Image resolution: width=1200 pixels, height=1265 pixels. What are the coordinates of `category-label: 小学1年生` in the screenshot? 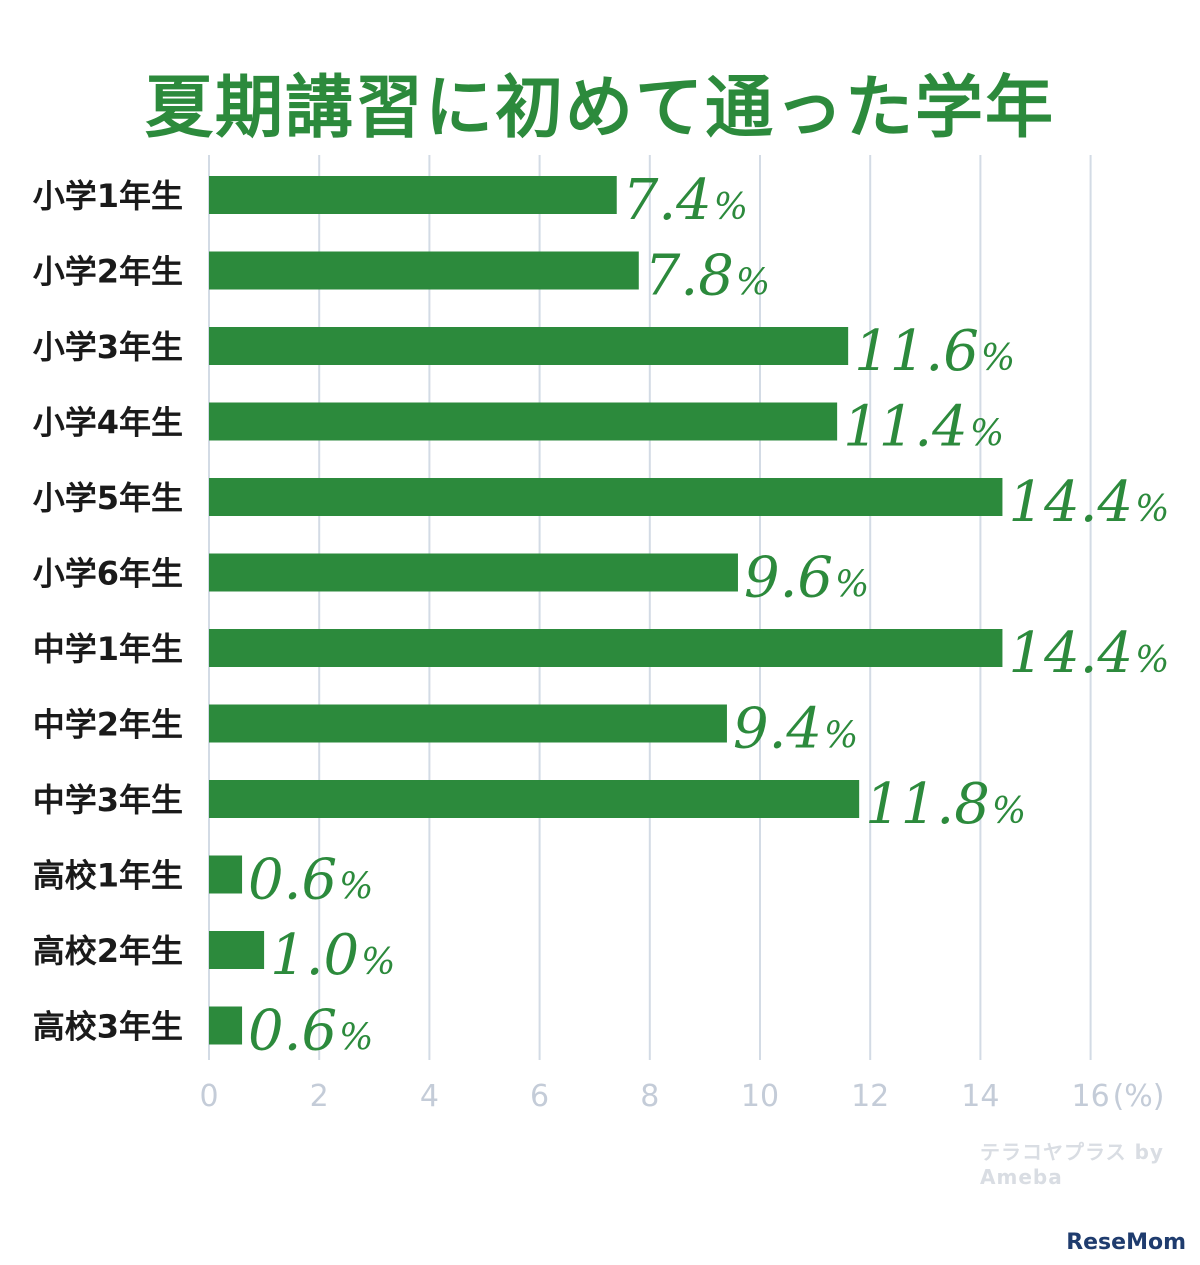 It's located at (108, 196).